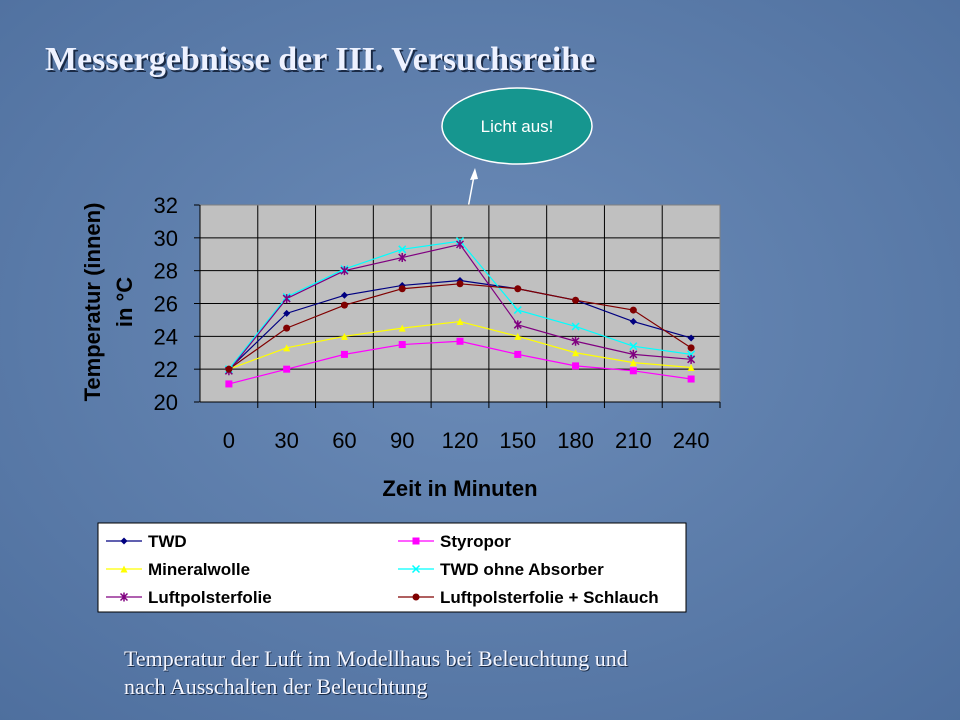  What do you see at coordinates (167, 541) in the screenshot?
I see `legend-label: TWD` at bounding box center [167, 541].